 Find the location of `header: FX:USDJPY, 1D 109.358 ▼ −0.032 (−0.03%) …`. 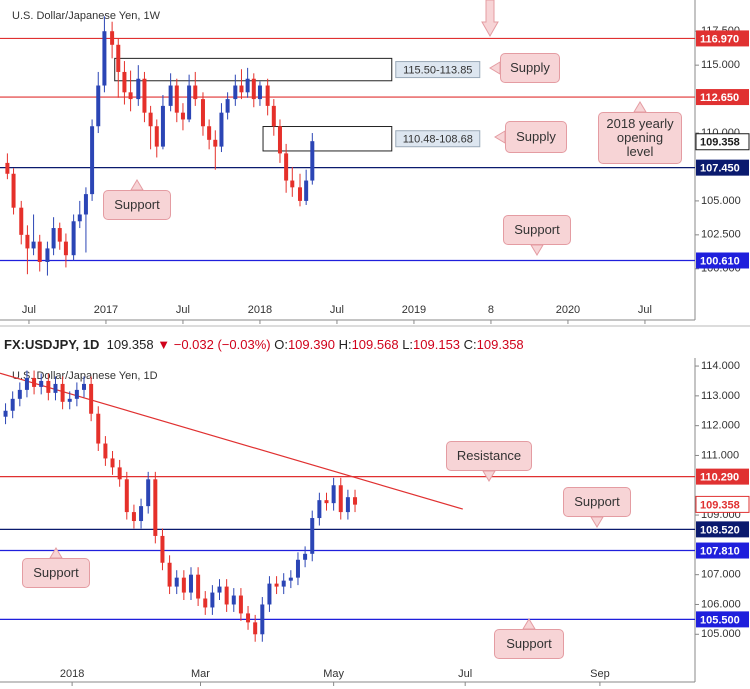

header: FX:USDJPY, 1D 109.358 ▼ −0.032 (−0.03%) … is located at coordinates (264, 344).